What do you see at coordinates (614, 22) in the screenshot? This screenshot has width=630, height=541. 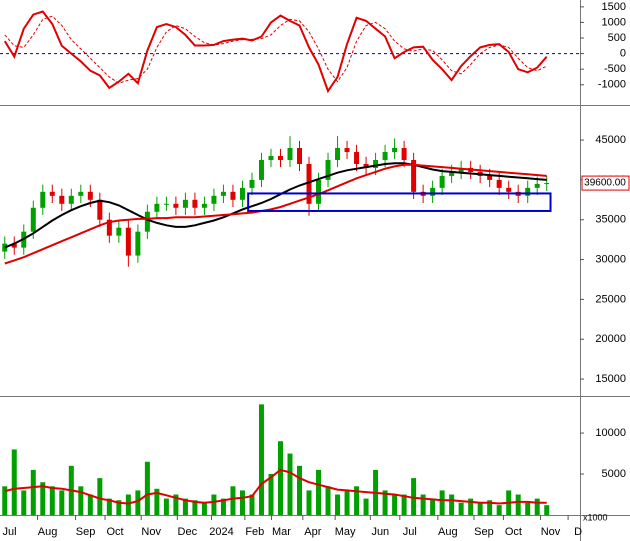 I see `y-tick-label: 1000` at bounding box center [614, 22].